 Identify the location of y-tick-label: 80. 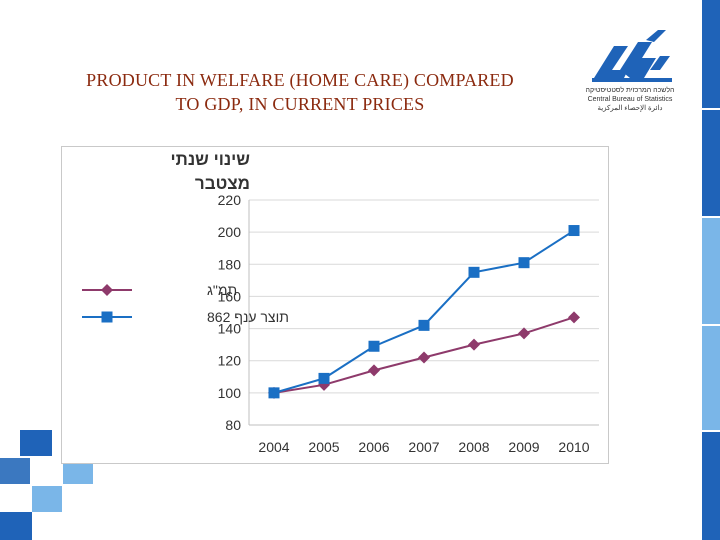
(233, 425).